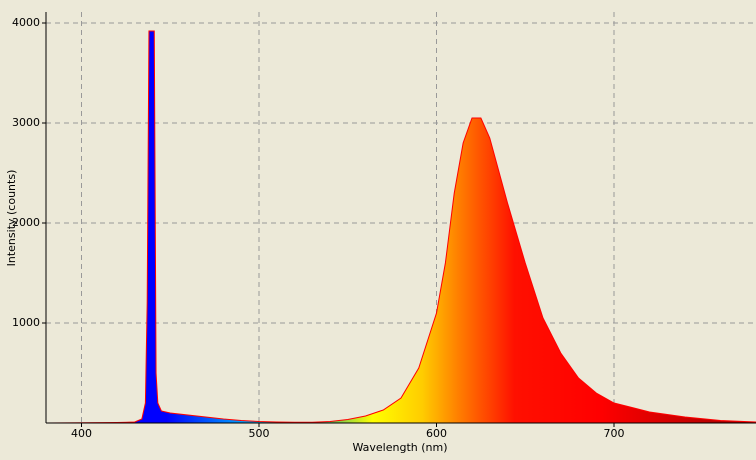 The image size is (756, 460). Describe the element at coordinates (614, 433) in the screenshot. I see `x-tick-label: 700` at that location.